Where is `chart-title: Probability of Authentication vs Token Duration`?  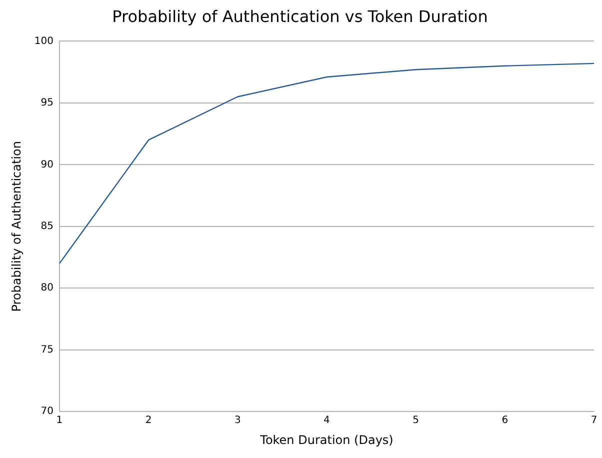 chart-title: Probability of Authentication vs Token Duration is located at coordinates (300, 16).